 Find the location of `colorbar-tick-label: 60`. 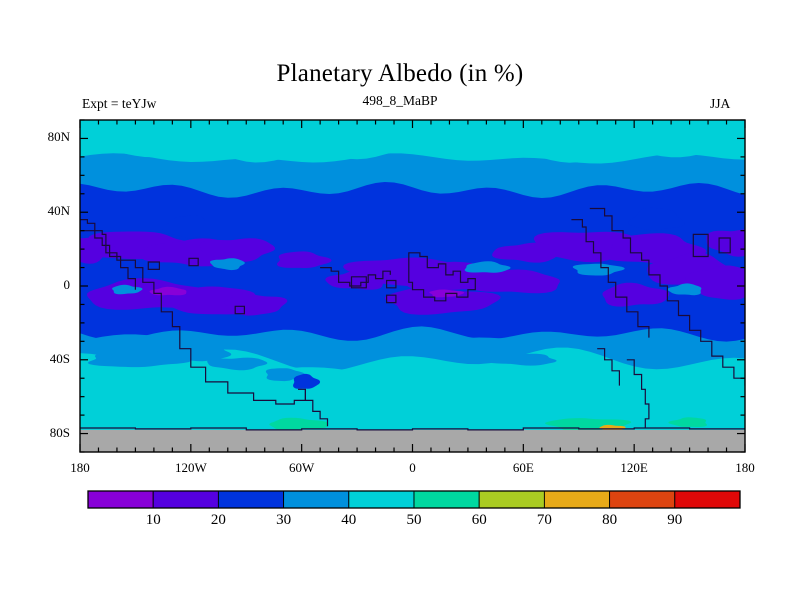

colorbar-tick-label: 60 is located at coordinates (479, 520).